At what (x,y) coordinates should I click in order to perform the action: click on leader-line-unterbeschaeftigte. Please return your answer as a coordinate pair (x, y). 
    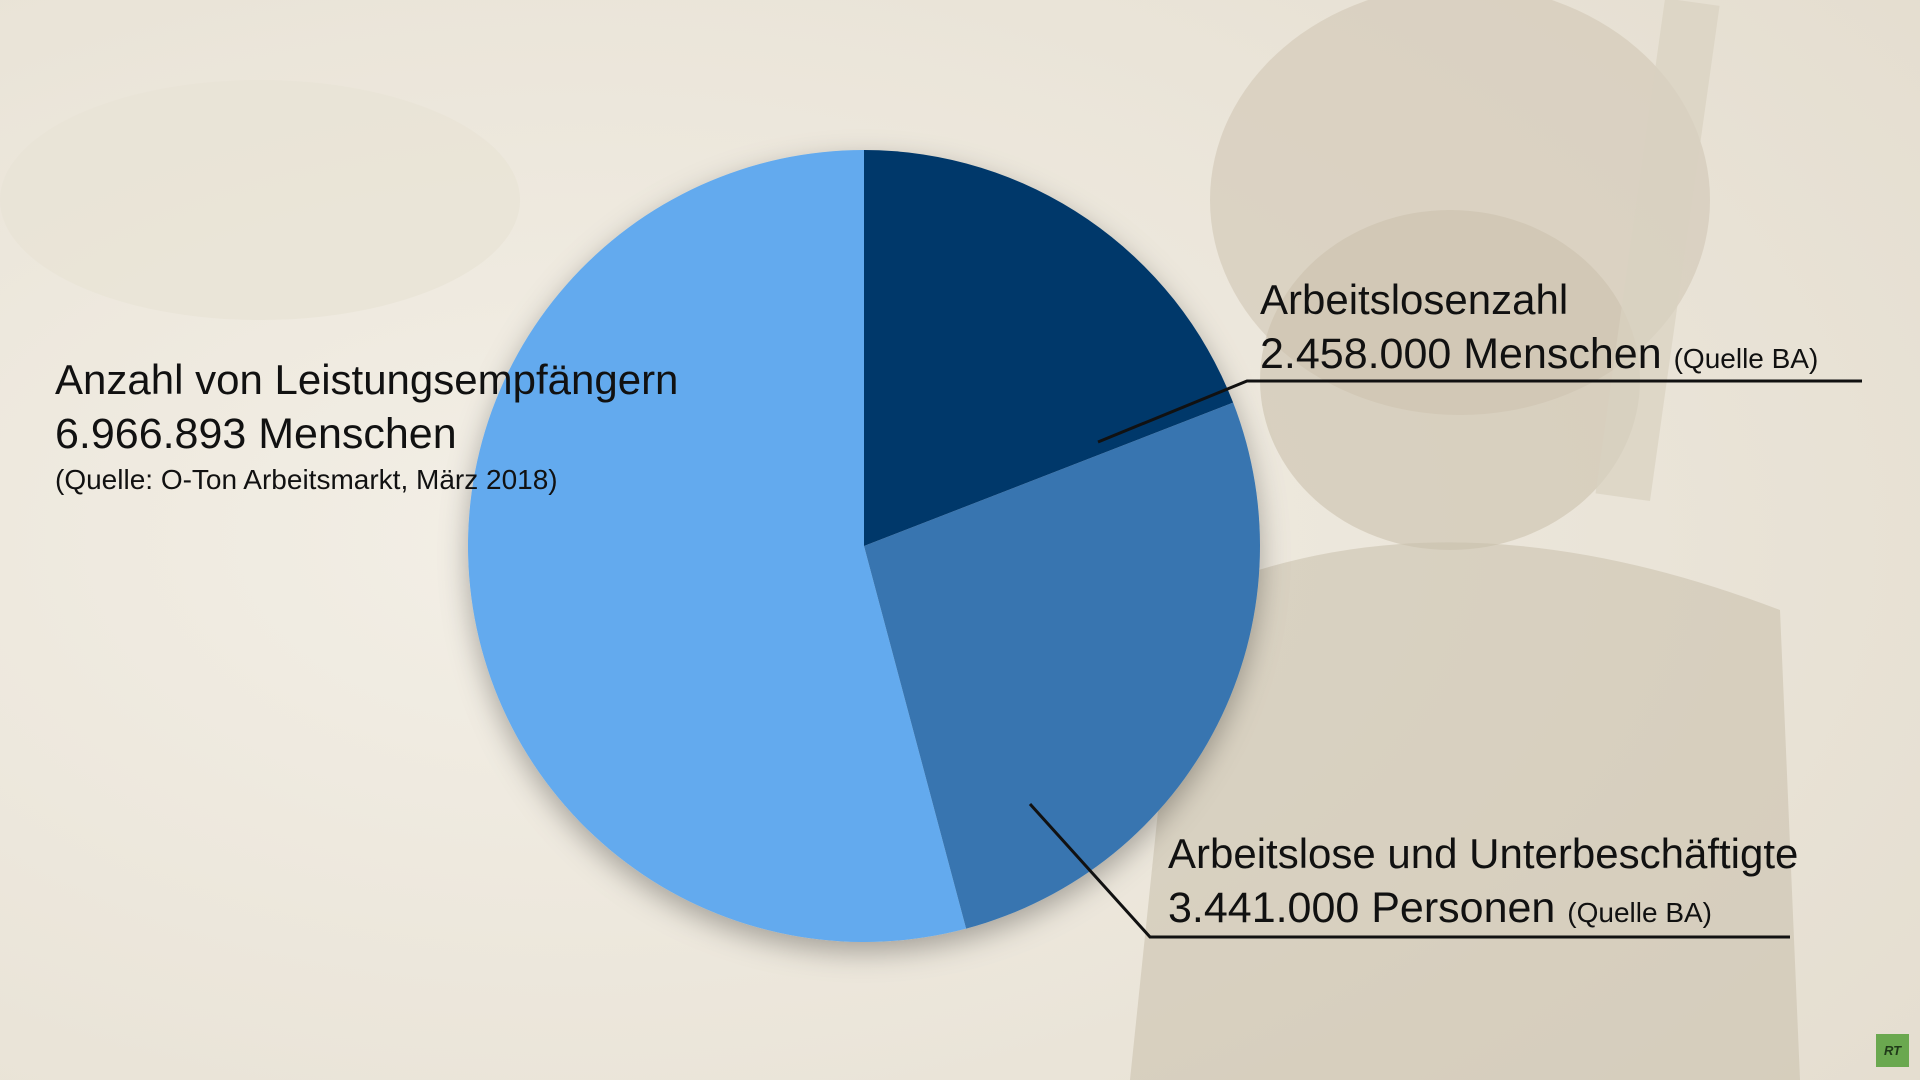
    Looking at the image, I should click on (1409, 870).